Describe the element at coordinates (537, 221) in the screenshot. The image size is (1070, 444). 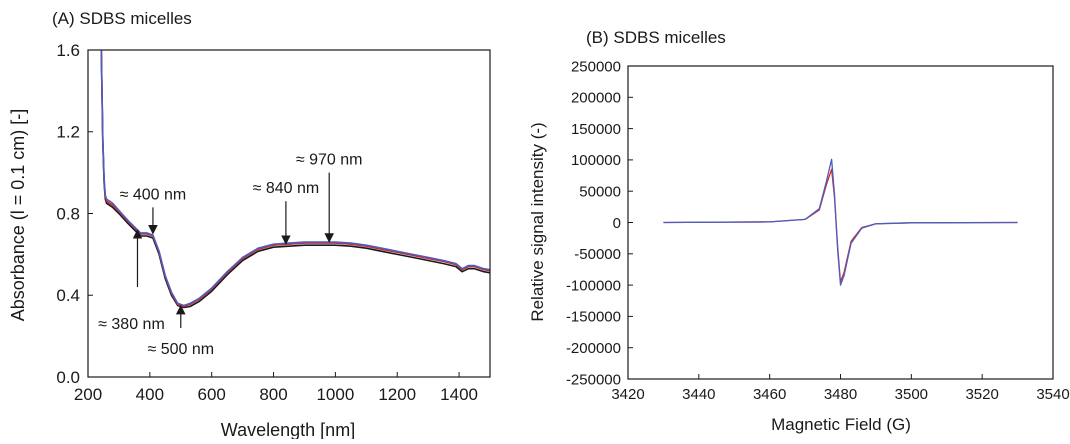
I see `panel-b-y-axis-label: Relative signal intensity (-)` at that location.